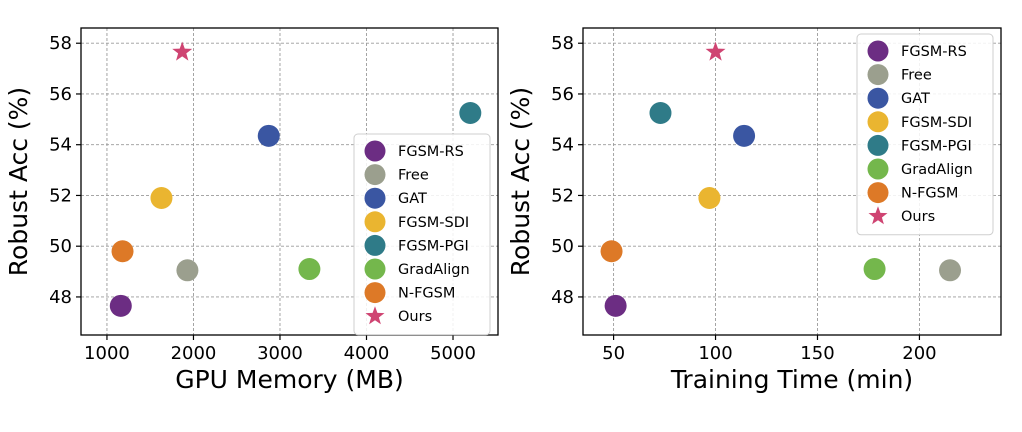  Describe the element at coordinates (289, 379) in the screenshot. I see `x-axis-label: GPU Memory (MB)` at that location.